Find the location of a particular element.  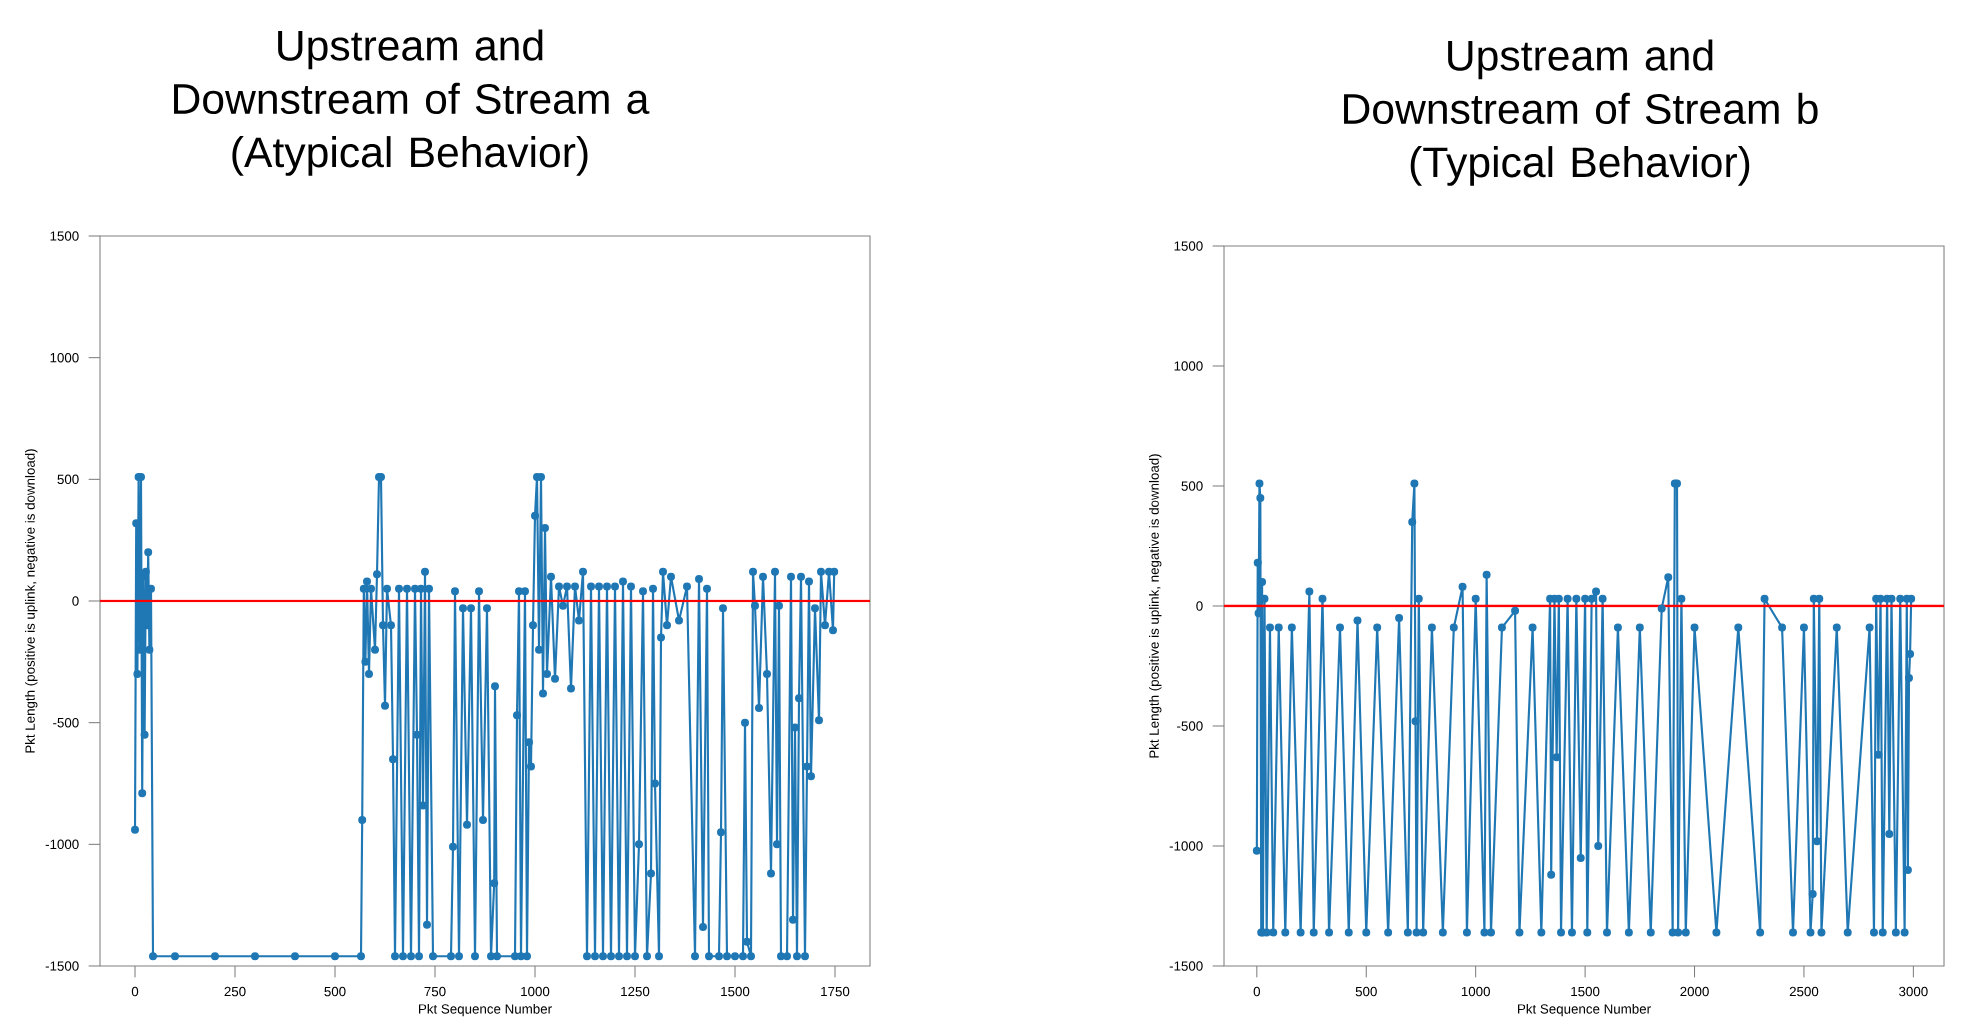

chart-title: Upstream and Downstream of Stream b is located at coordinates (1581, 82).